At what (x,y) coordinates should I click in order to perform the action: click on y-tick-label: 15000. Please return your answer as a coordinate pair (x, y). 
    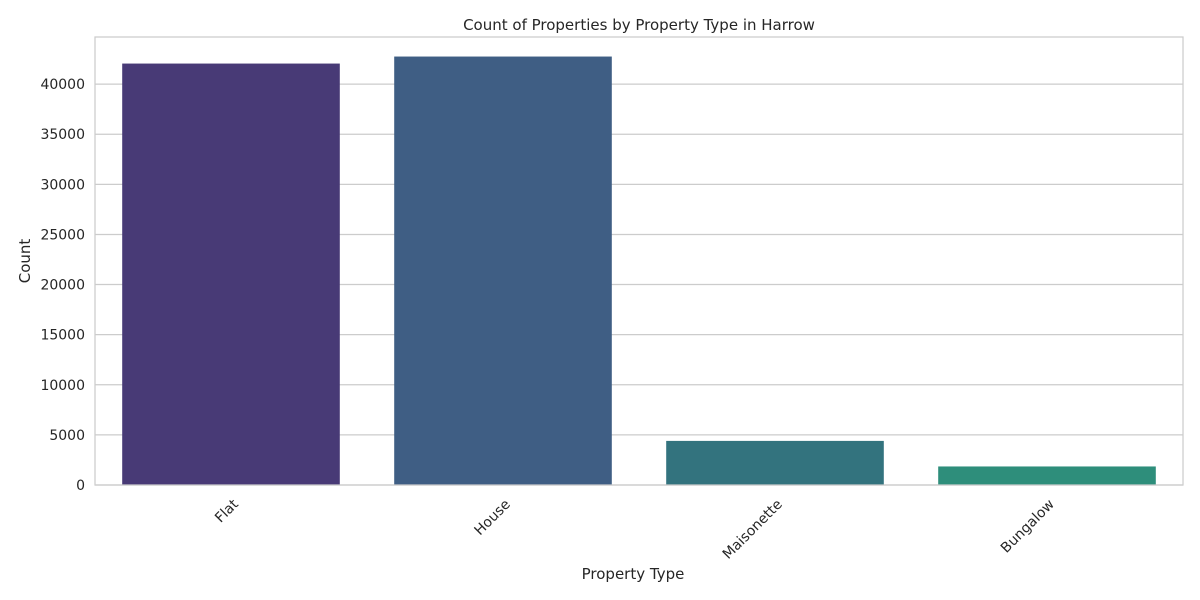
    Looking at the image, I should click on (62, 336).